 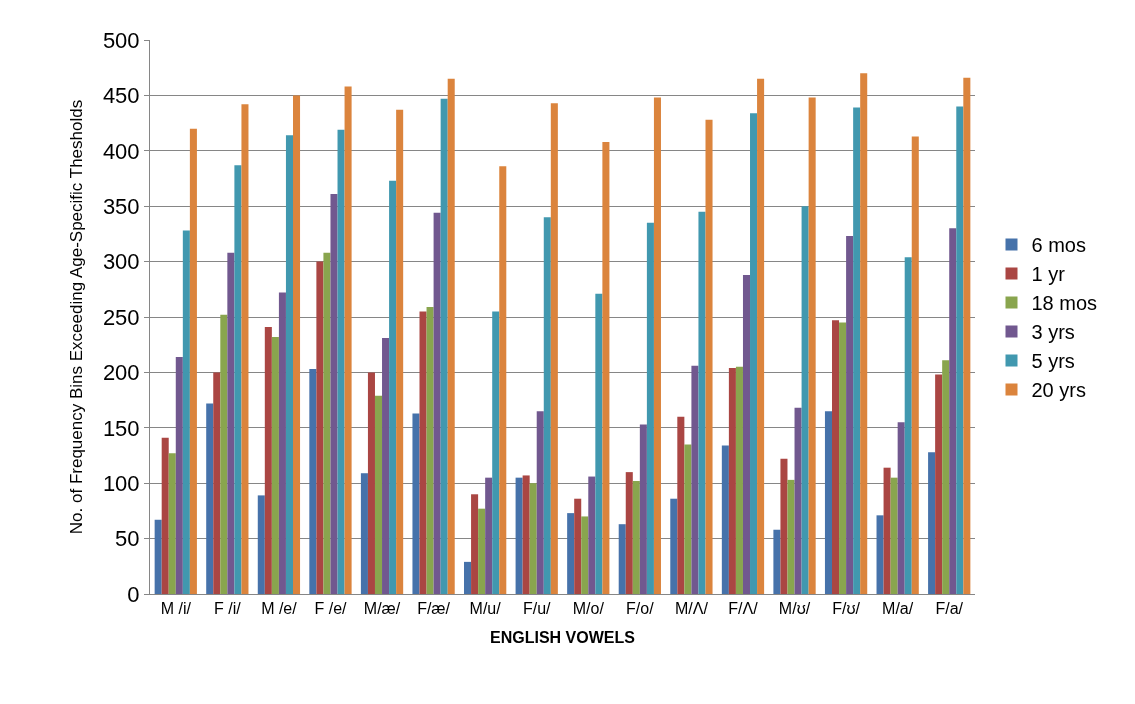 I want to click on x-axis-title: ENGLISH VOWELS, so click(x=563, y=637).